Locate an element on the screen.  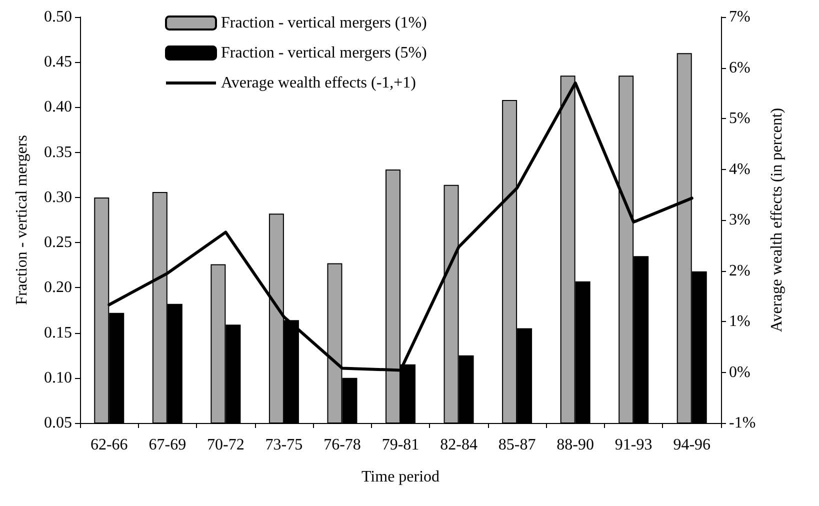
y2-tick-label: 2% is located at coordinates (739, 271).